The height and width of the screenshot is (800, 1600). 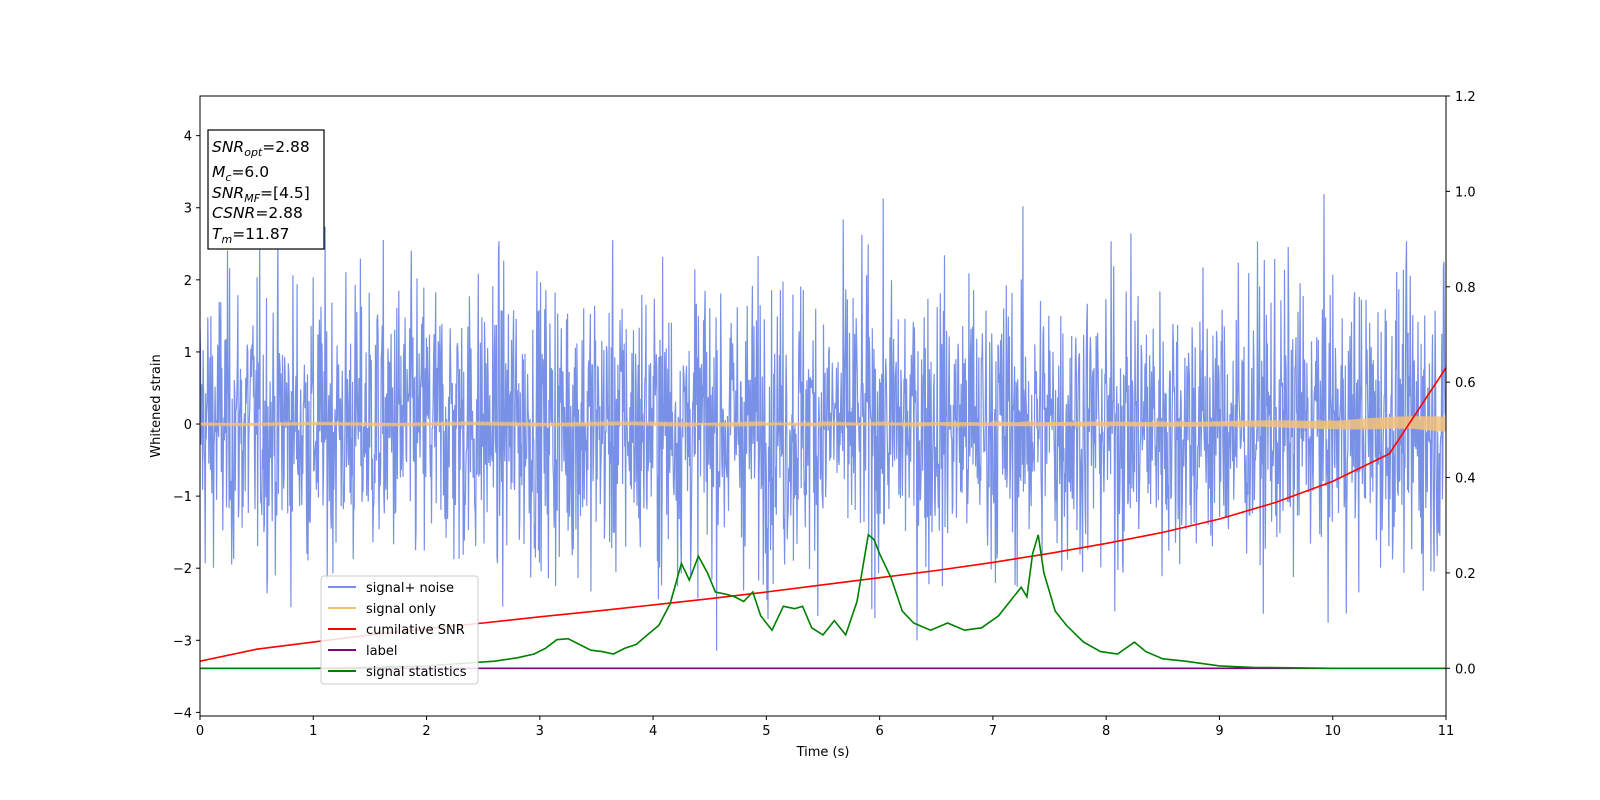 What do you see at coordinates (410, 588) in the screenshot?
I see `legend-label: signal+ noise` at bounding box center [410, 588].